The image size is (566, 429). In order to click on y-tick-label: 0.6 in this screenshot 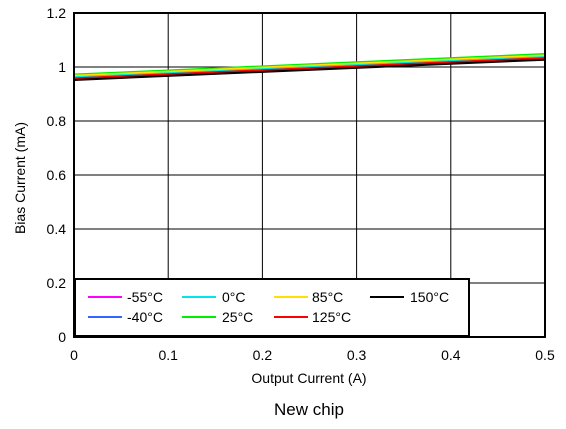, I will do `click(57, 175)`.